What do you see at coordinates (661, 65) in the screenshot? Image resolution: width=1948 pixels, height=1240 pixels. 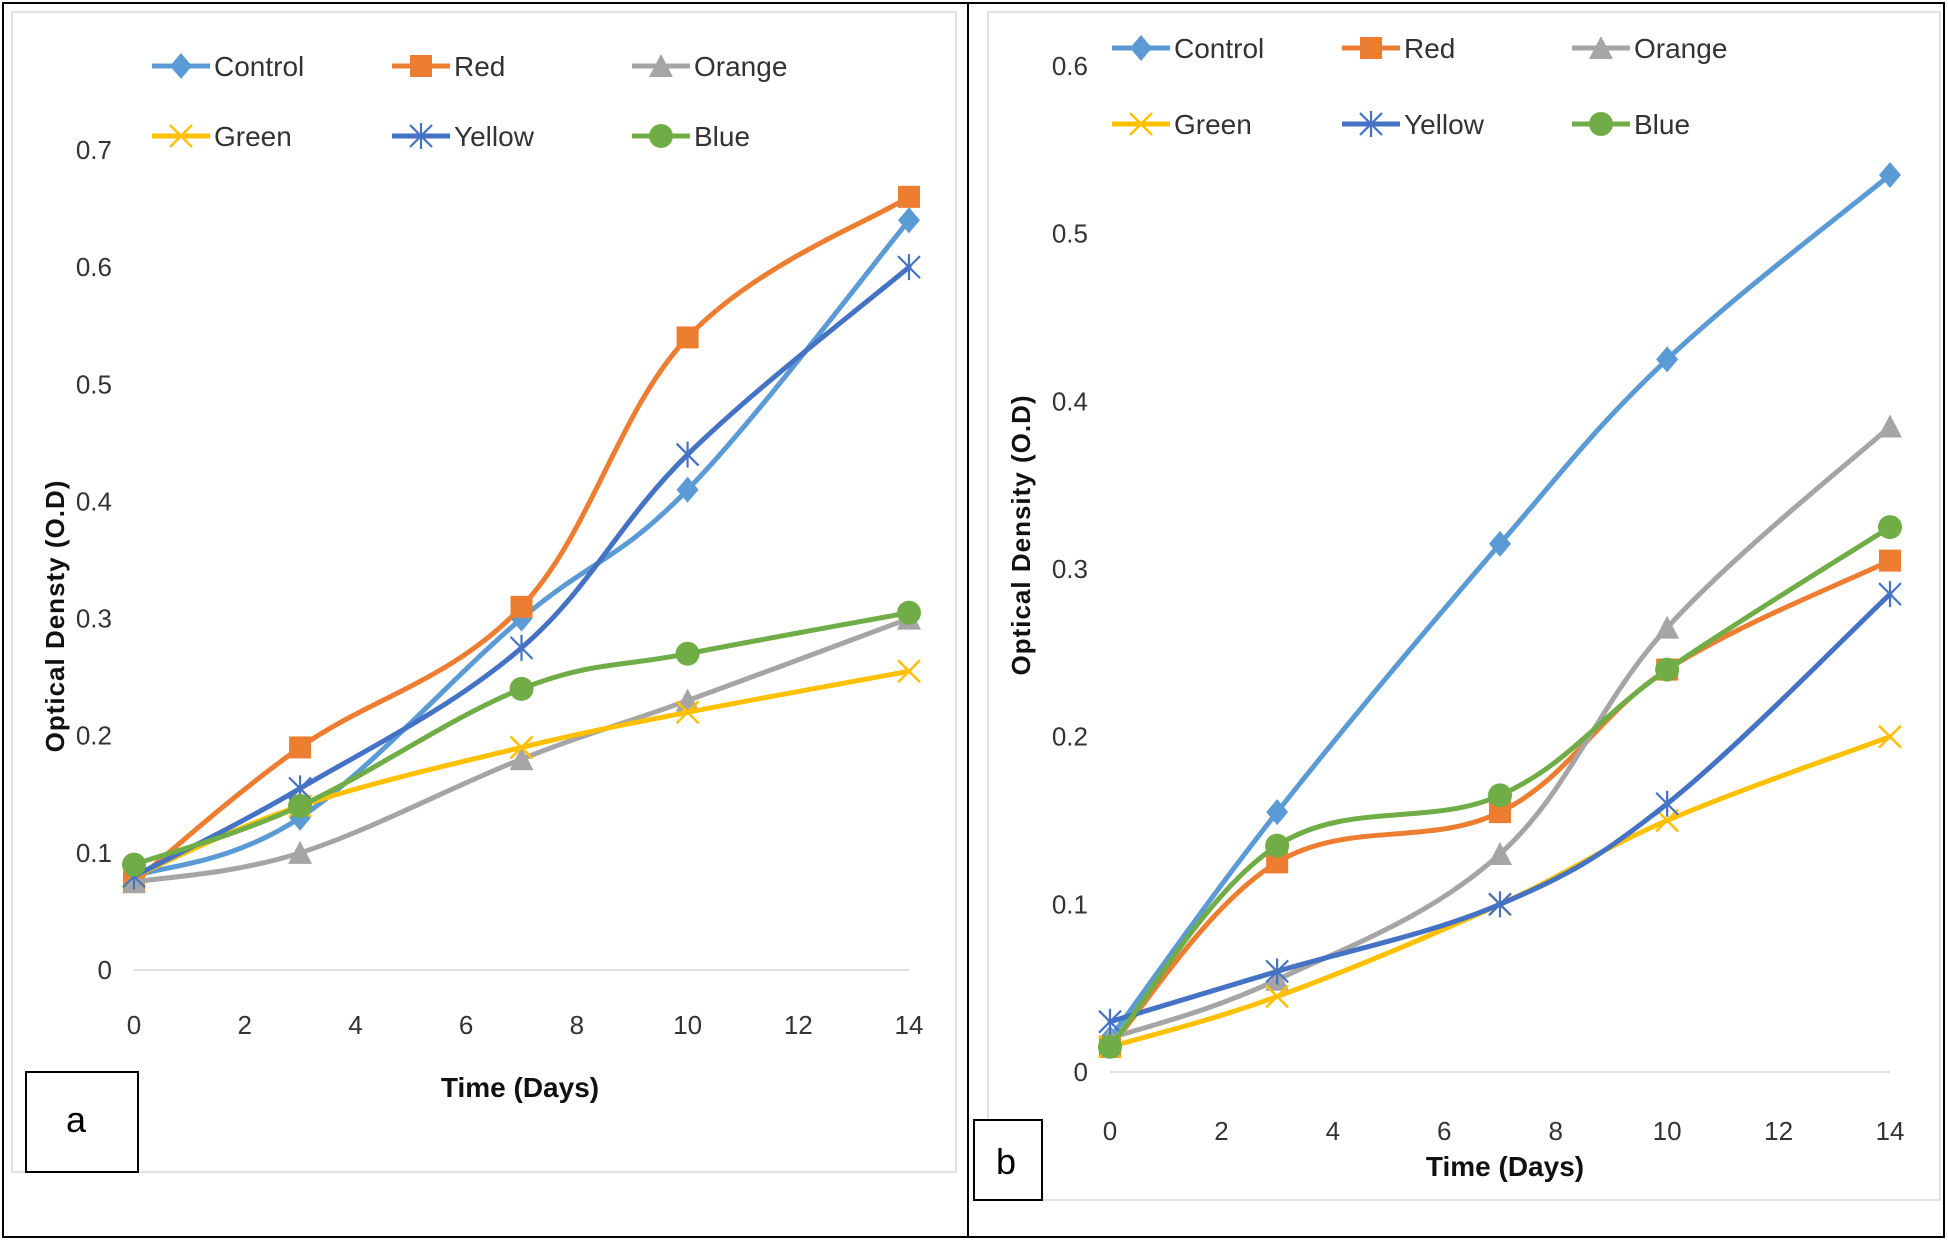 I see `legend-marker-orange` at bounding box center [661, 65].